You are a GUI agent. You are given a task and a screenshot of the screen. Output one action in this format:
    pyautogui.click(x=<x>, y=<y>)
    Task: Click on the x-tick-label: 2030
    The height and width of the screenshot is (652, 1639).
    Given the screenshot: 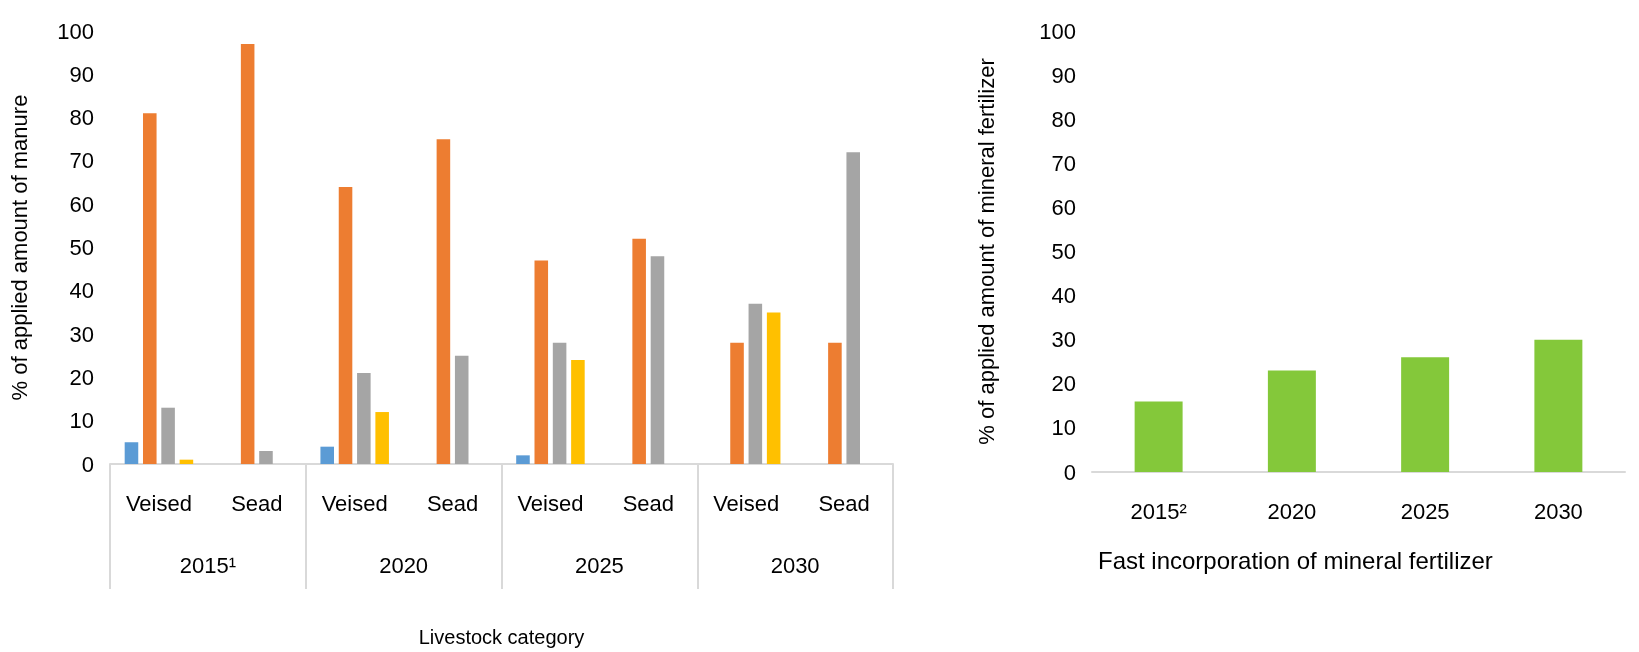 What is the action you would take?
    pyautogui.click(x=1558, y=511)
    